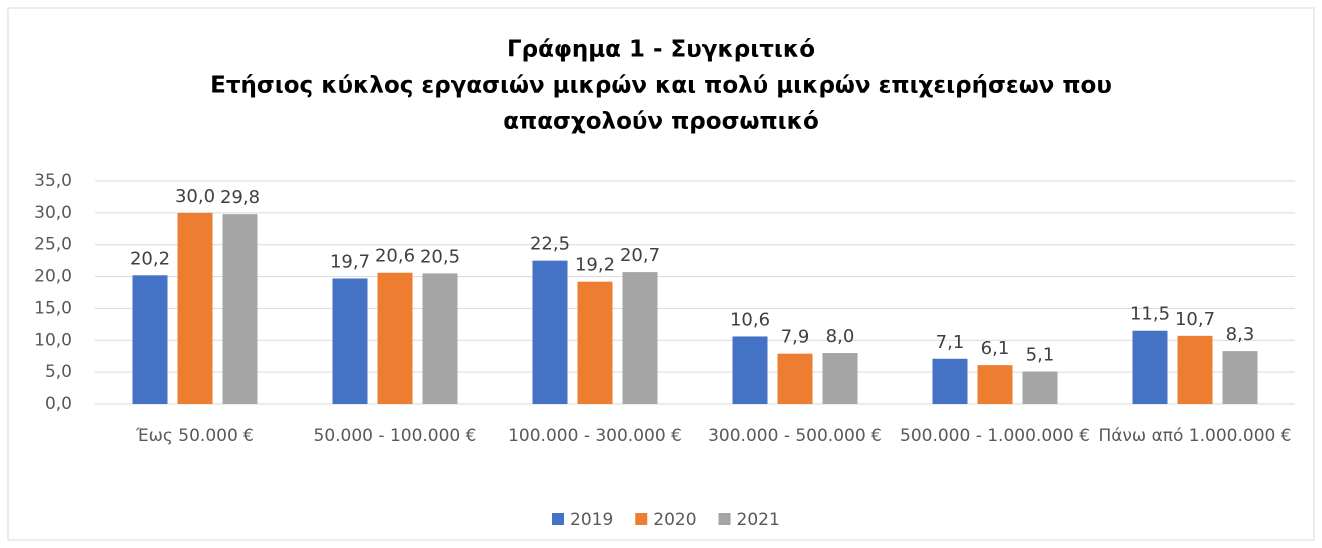 This screenshot has width=1322, height=548. Describe the element at coordinates (840, 336) in the screenshot. I see `data-label: 8,0` at that location.